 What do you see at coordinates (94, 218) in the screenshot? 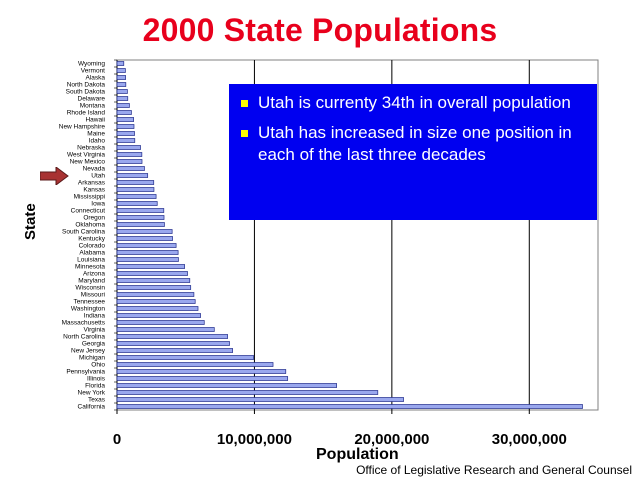
I see `category-label: Oregon` at bounding box center [94, 218].